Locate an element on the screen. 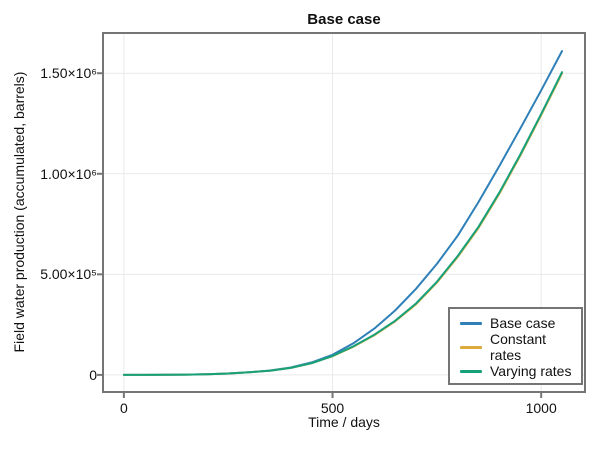 This screenshot has width=600, height=450. legend-label-base-case: Base case is located at coordinates (523, 323).